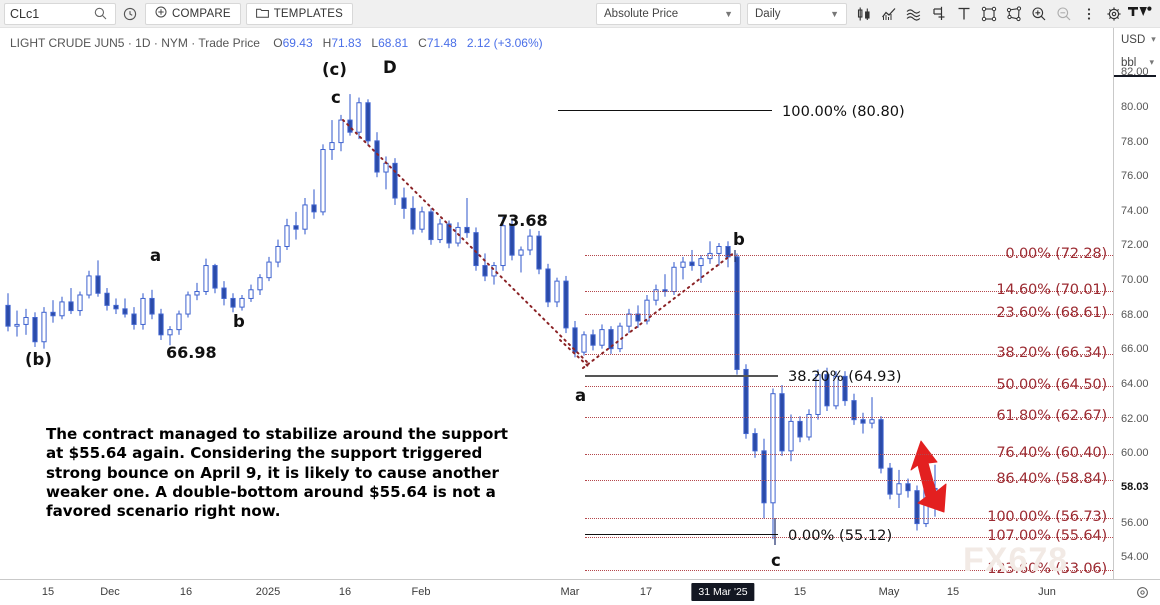 The image size is (1160, 605). Describe the element at coordinates (161, 13) in the screenshot. I see `plus-circle-icon` at that location.